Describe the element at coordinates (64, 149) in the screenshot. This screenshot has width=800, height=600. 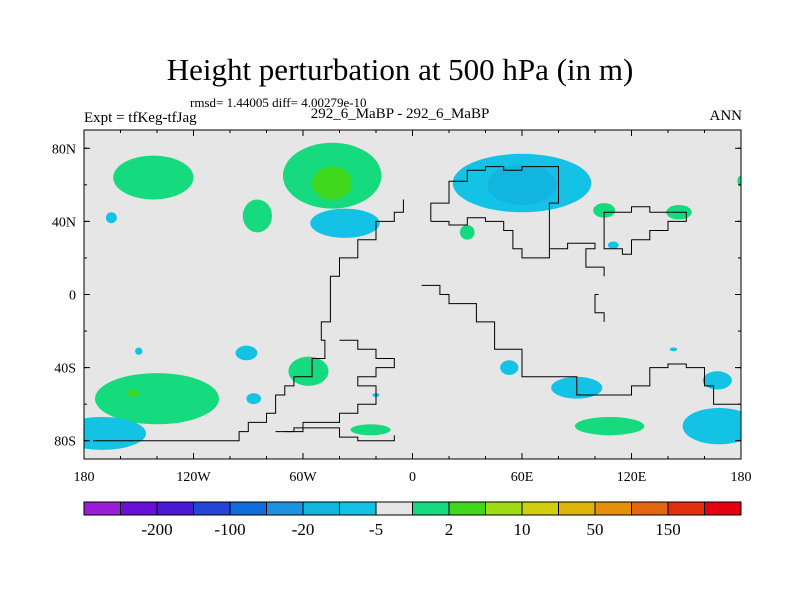
I see `y-tick-label: 80N` at that location.